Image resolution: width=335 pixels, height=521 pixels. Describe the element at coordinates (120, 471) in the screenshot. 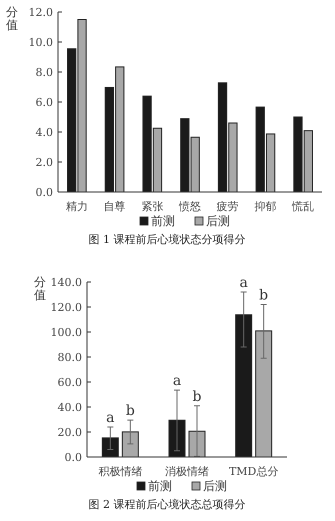

I see `x-tick-label: 积极情绪` at that location.